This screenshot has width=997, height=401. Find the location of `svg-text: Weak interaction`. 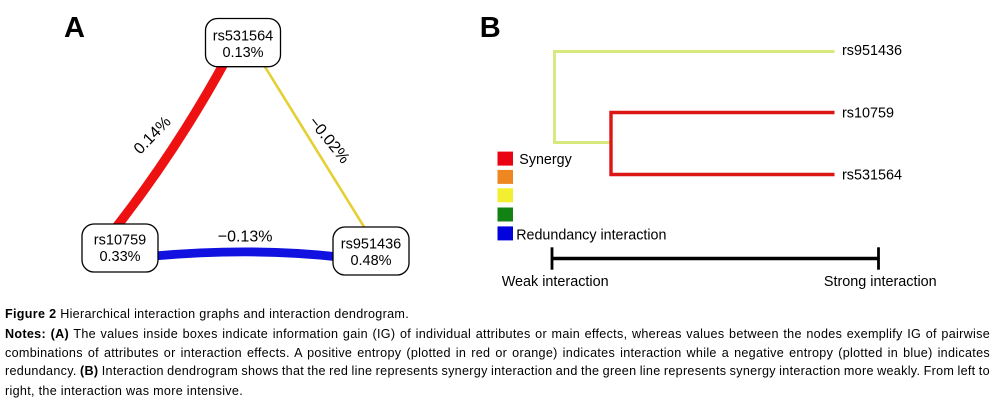

svg-text: Weak interaction is located at coordinates (555, 282).